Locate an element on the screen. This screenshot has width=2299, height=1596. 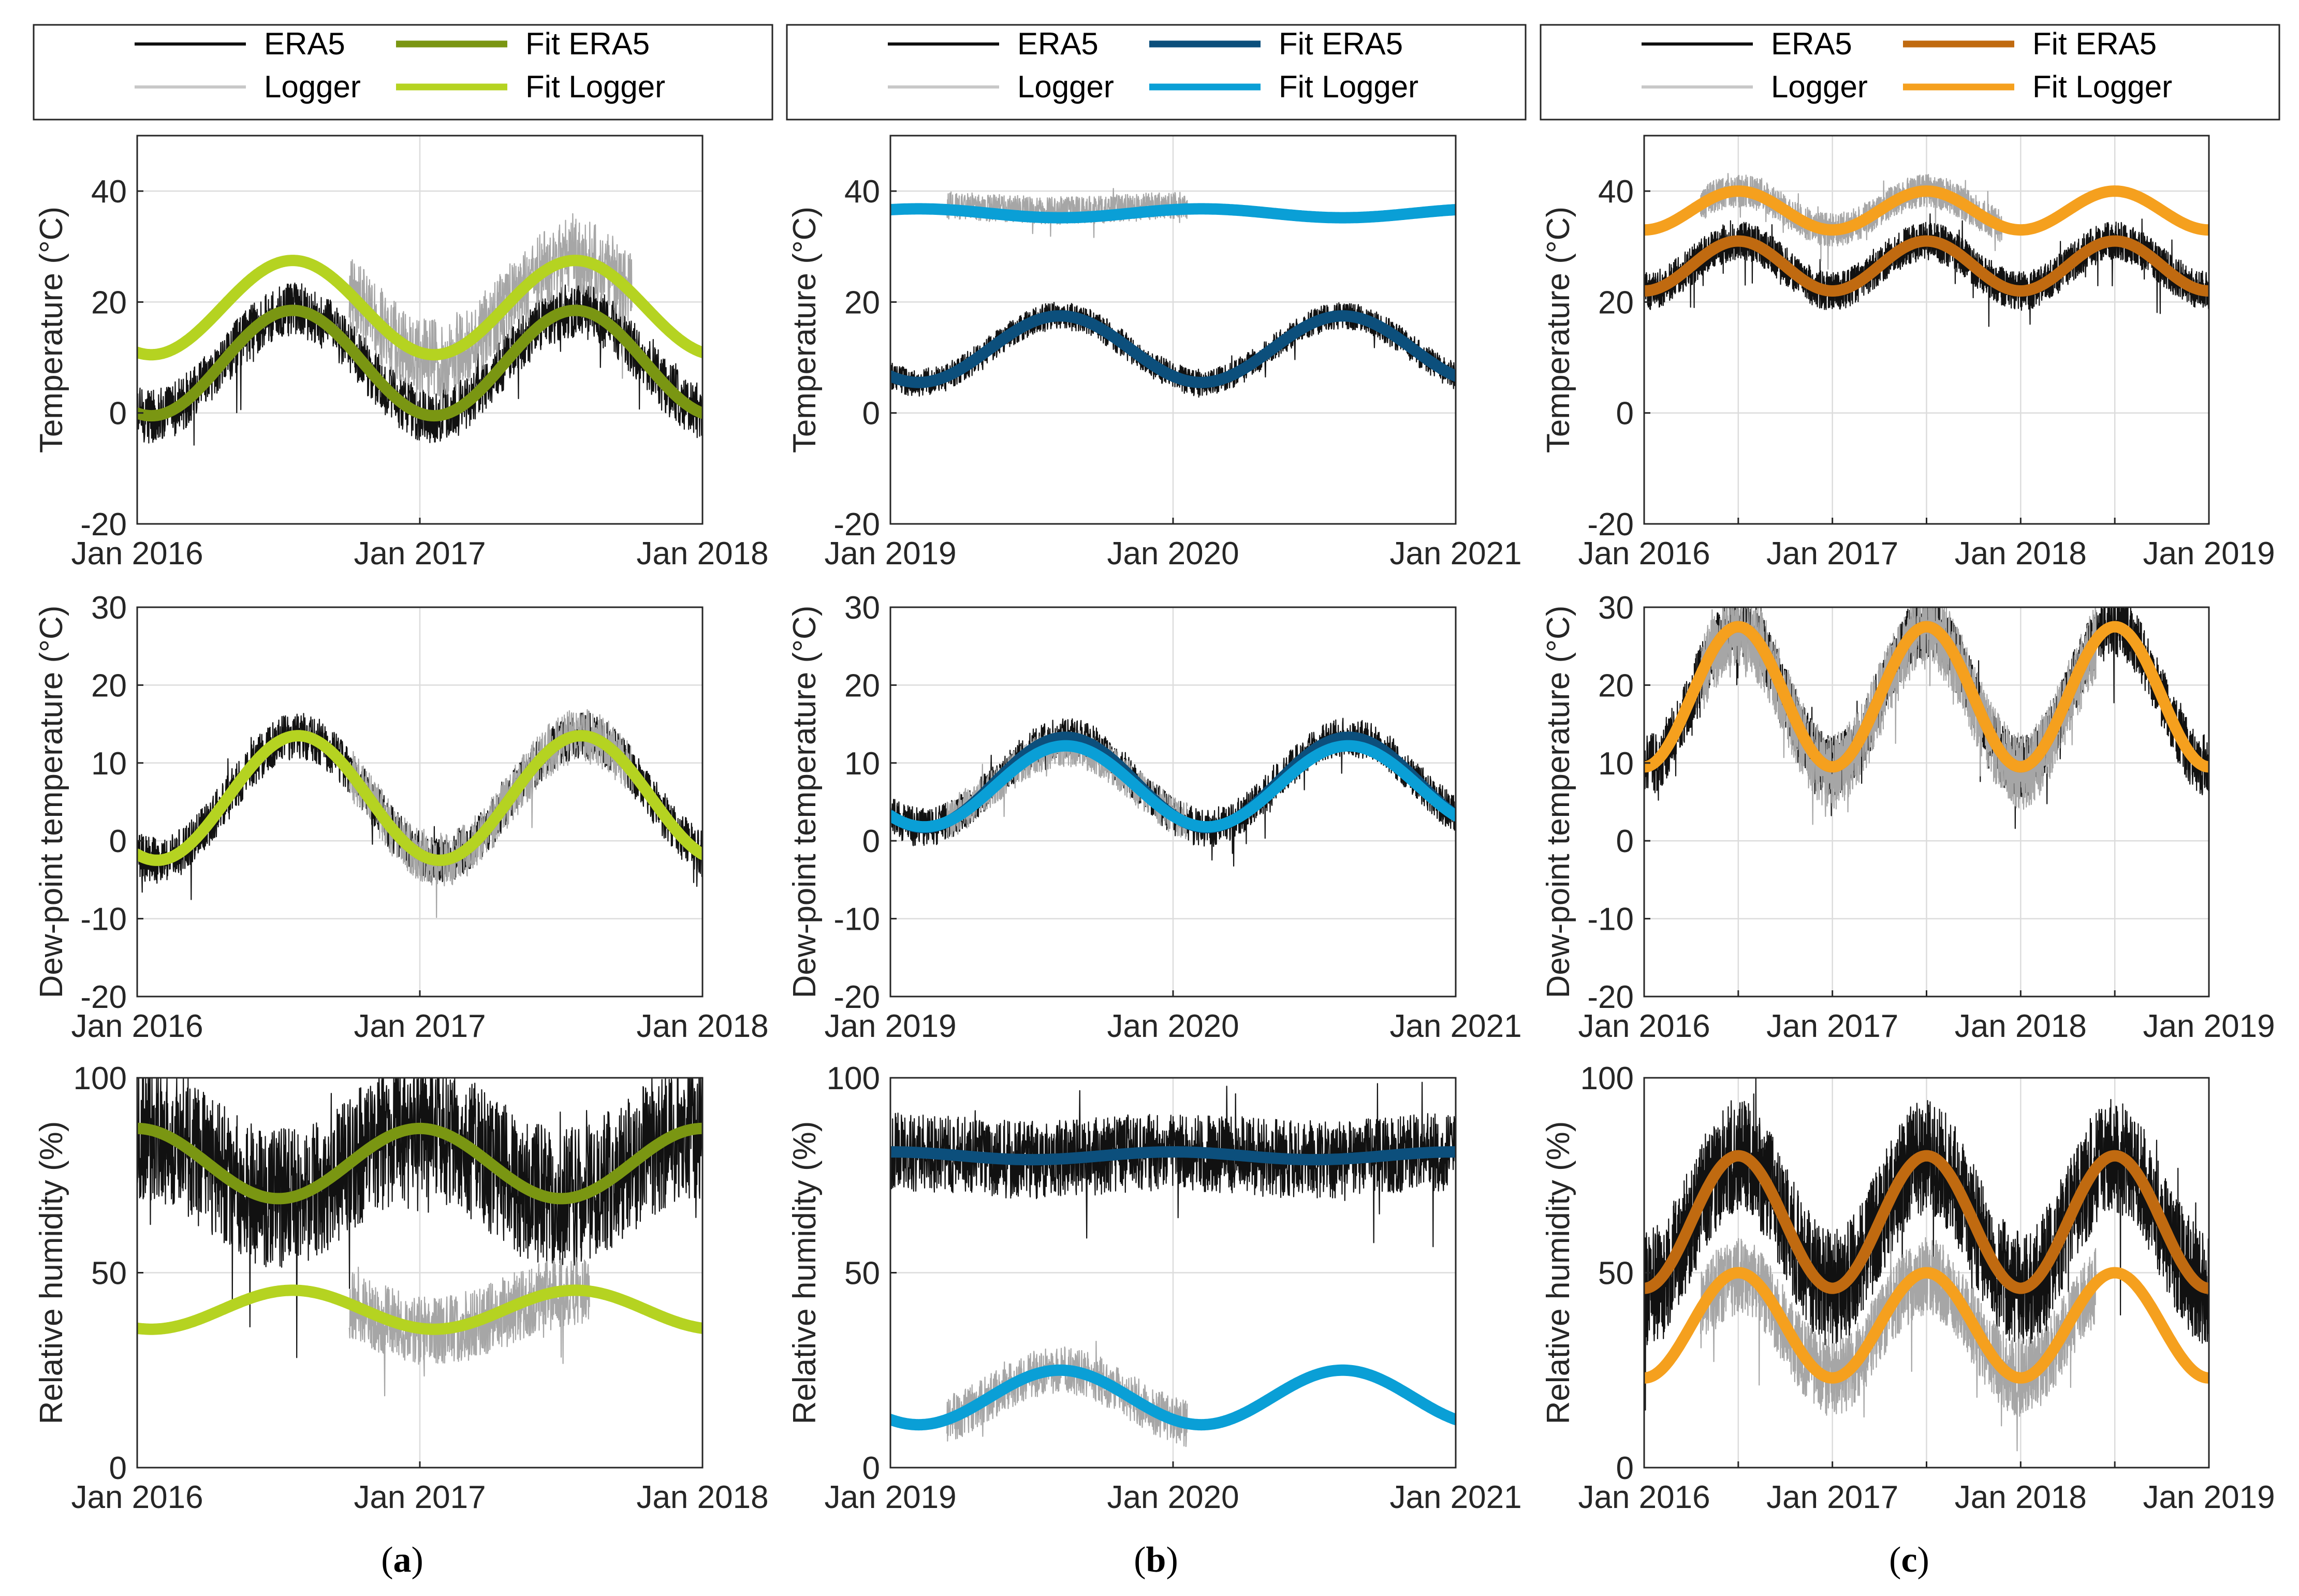
y-tick-label: 40 is located at coordinates (109, 192).